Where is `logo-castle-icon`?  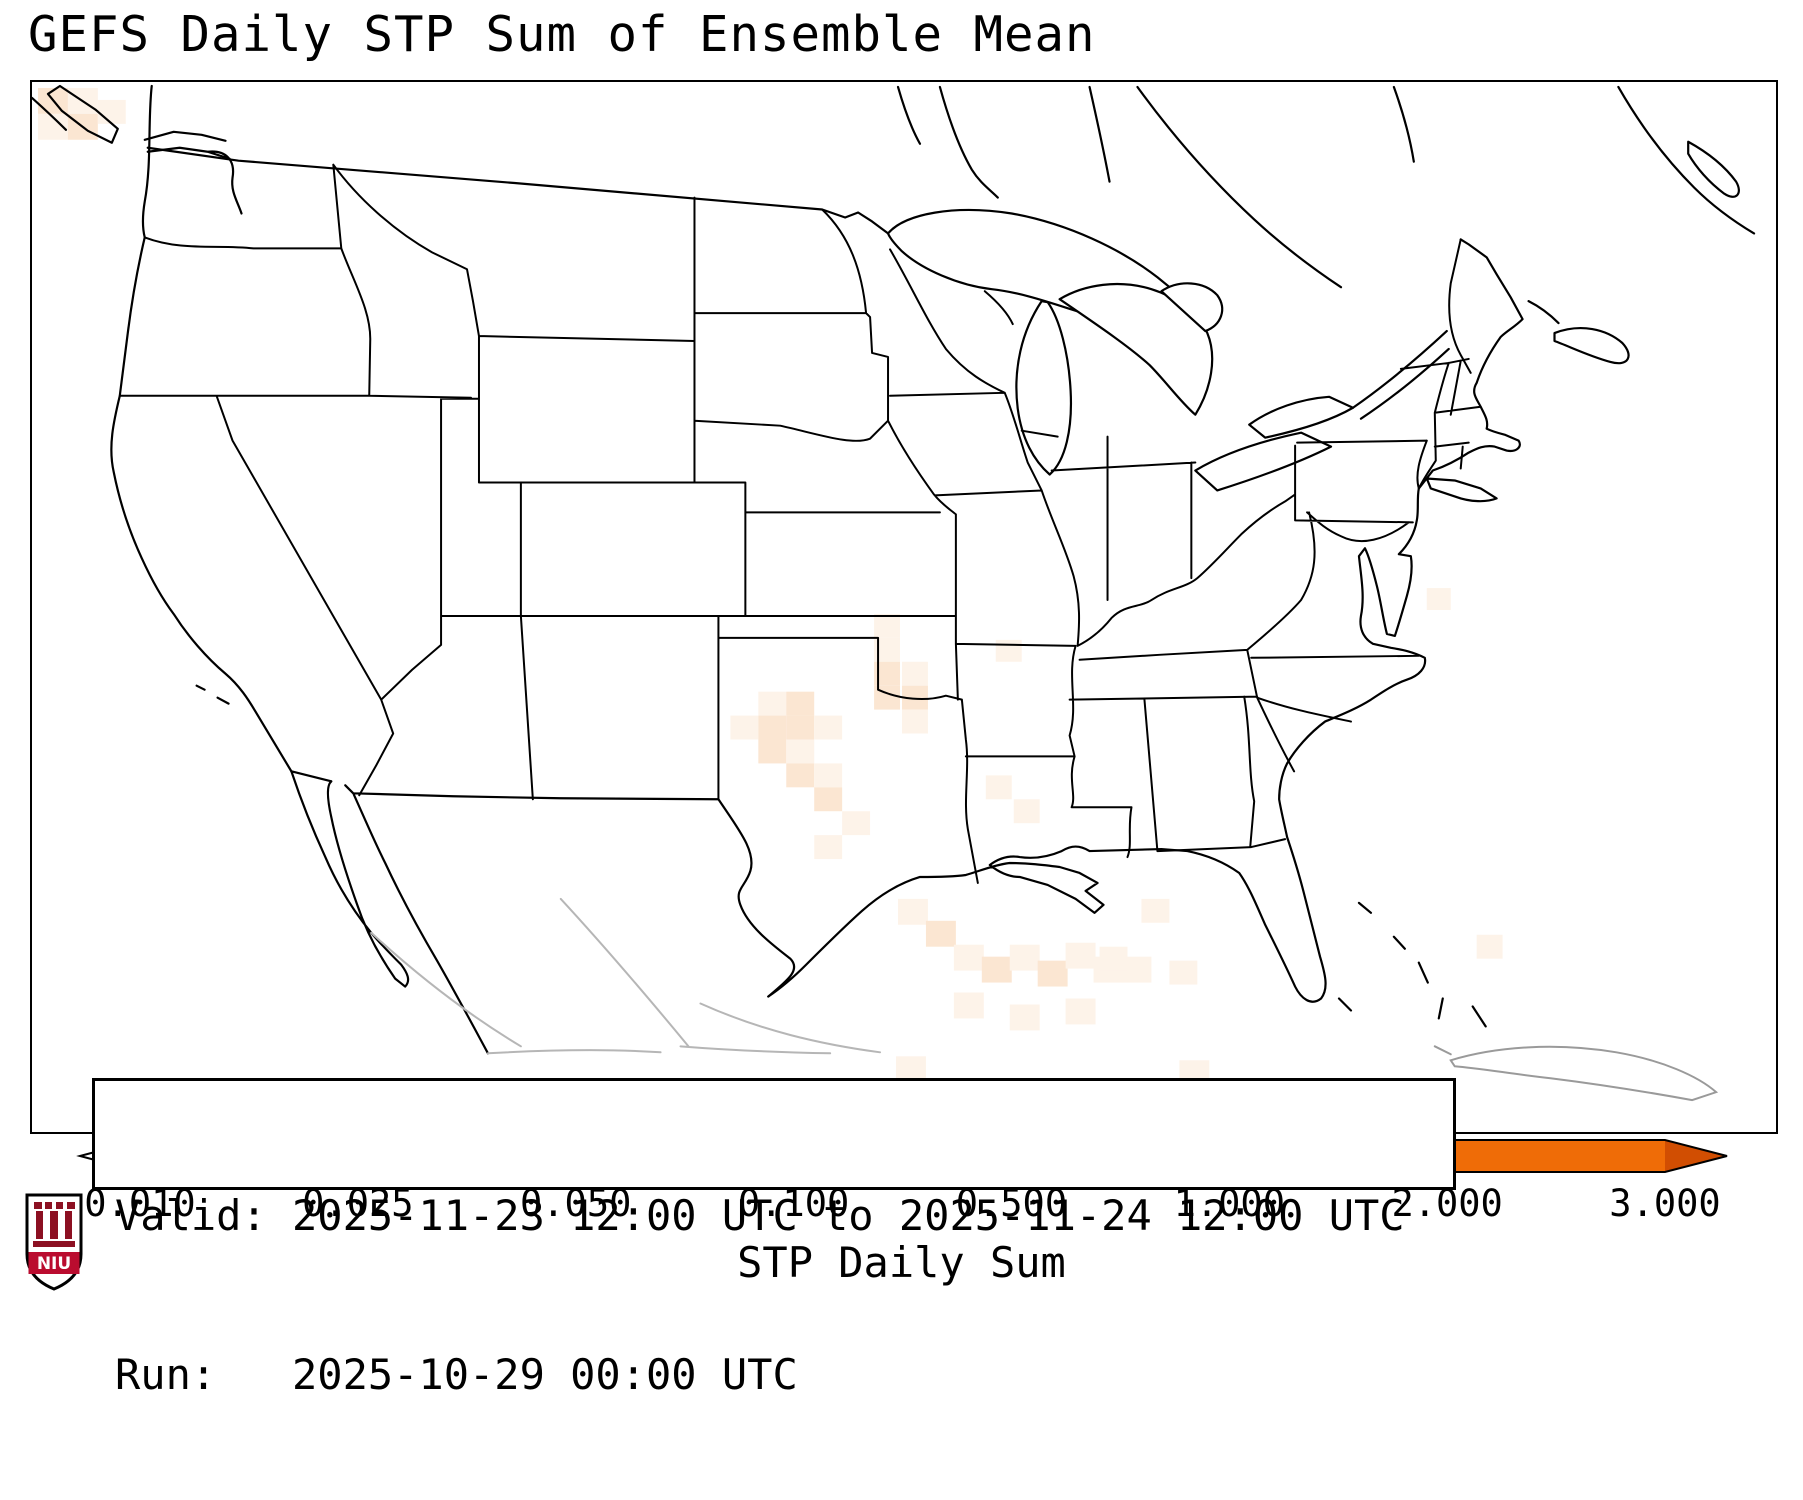
logo-castle-icon is located at coordinates (54, 1224).